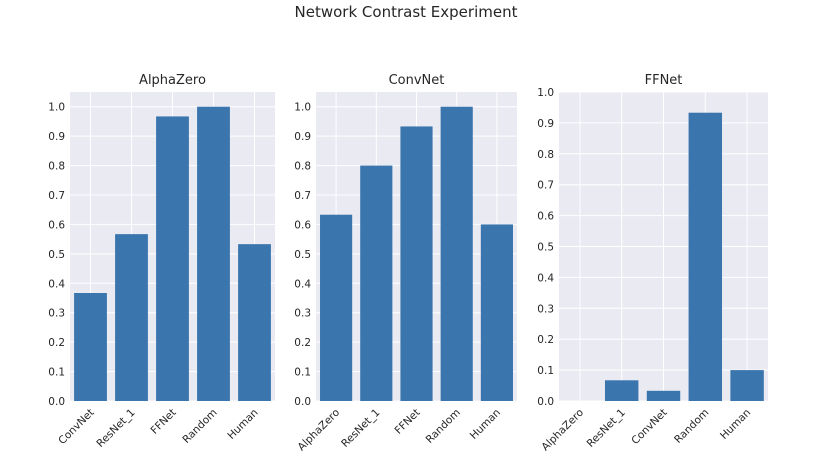 The width and height of the screenshot is (830, 468). What do you see at coordinates (417, 80) in the screenshot?
I see `subplot-title: ConvNet` at bounding box center [417, 80].